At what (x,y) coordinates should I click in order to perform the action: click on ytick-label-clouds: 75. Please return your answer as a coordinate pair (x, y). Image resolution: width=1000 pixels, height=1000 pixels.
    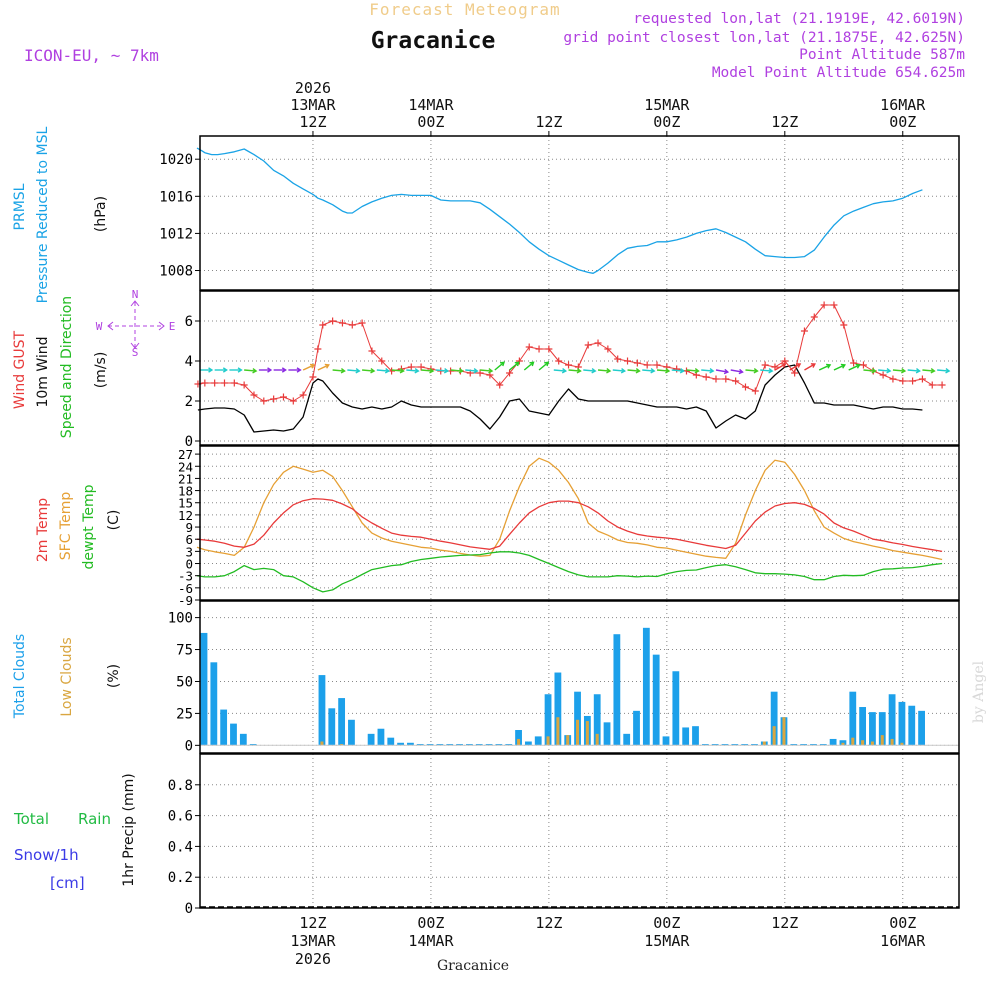
    Looking at the image, I should click on (184, 651).